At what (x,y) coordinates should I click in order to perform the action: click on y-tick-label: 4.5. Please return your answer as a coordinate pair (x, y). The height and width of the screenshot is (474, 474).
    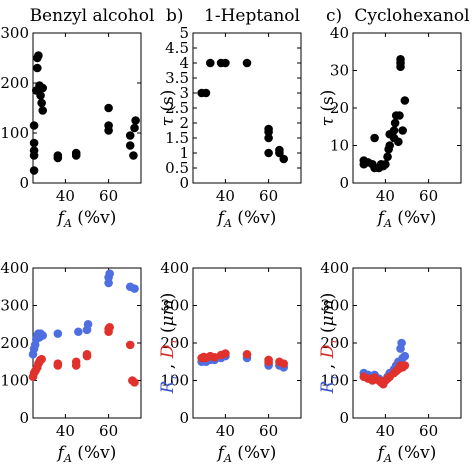
    Looking at the image, I should click on (177, 48).